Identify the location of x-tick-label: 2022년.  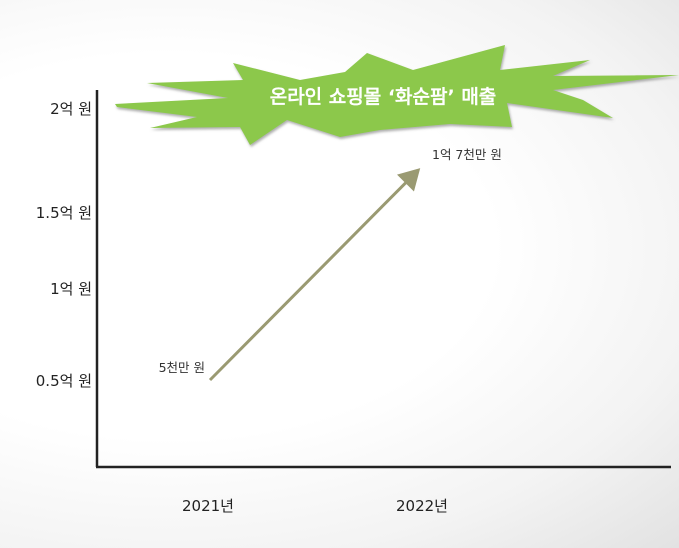
(422, 506).